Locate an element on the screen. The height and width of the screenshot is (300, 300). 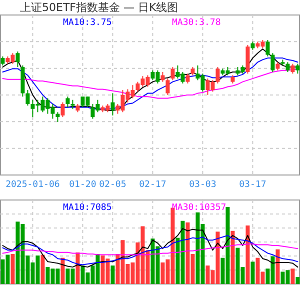
x-tick-label: 03-03 is located at coordinates (202, 185).